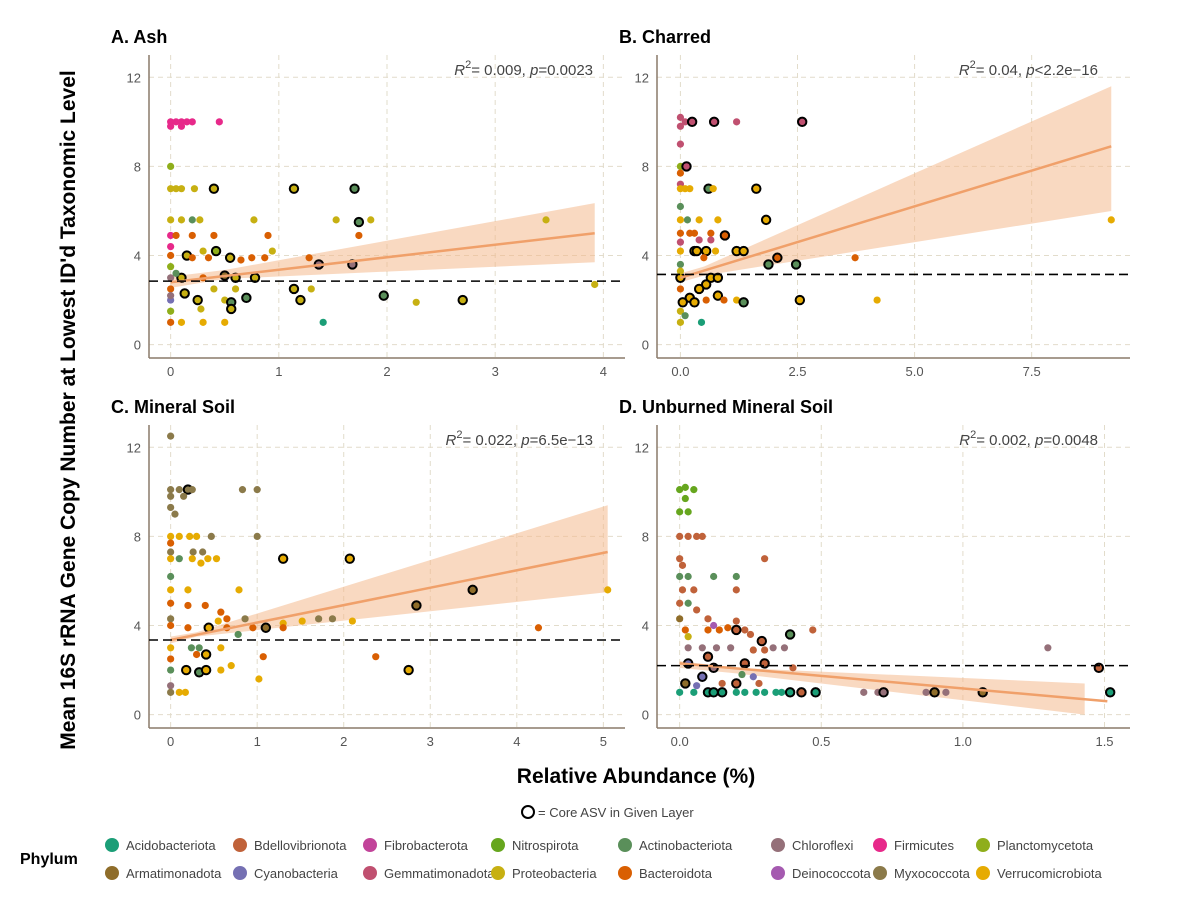  I want to click on regression-line, so click(893, 682).